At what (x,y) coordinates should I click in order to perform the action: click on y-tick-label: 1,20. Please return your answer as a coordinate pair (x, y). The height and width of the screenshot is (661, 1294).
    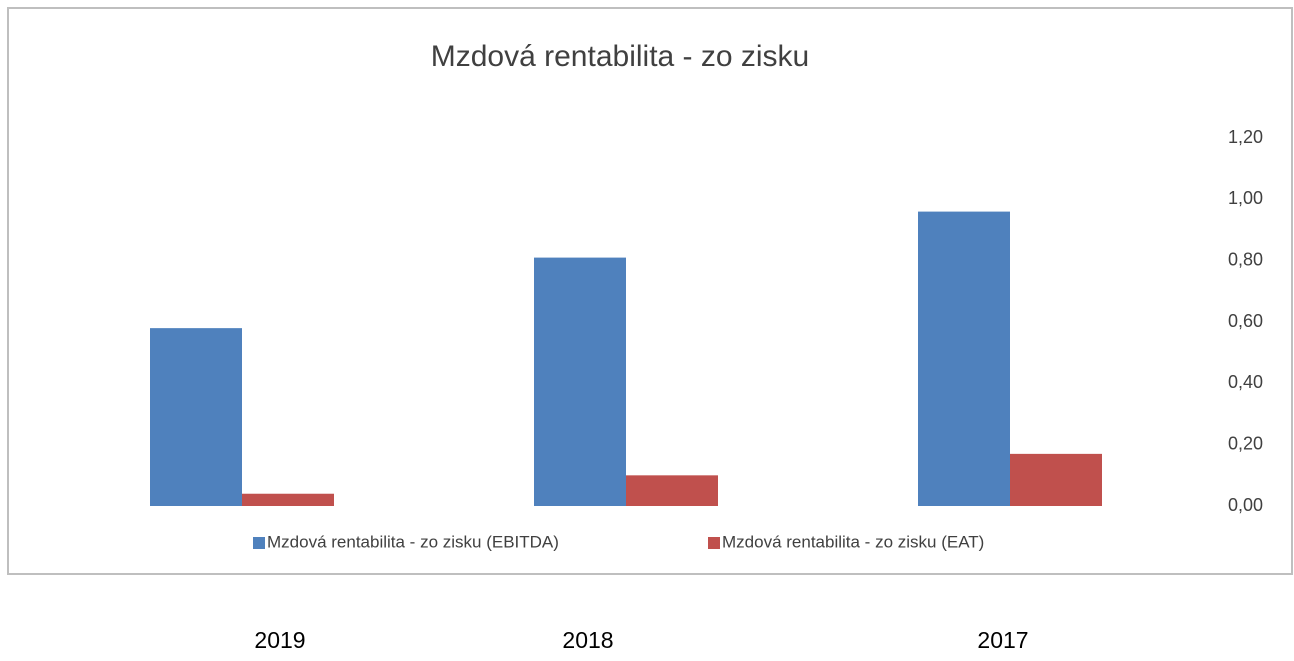
    Looking at the image, I should click on (1245, 137).